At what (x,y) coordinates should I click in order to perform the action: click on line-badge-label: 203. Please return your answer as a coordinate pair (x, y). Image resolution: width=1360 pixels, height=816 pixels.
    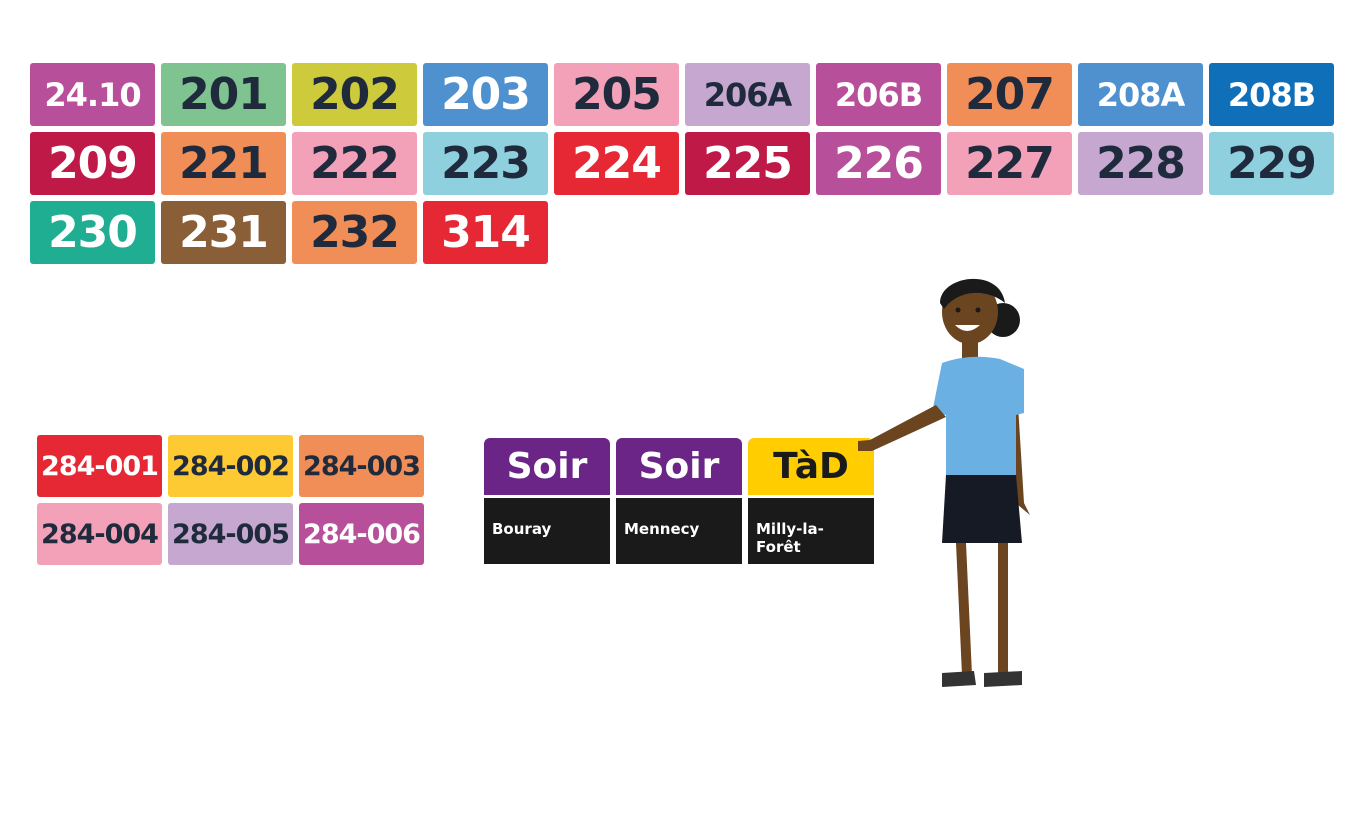
    Looking at the image, I should click on (486, 94).